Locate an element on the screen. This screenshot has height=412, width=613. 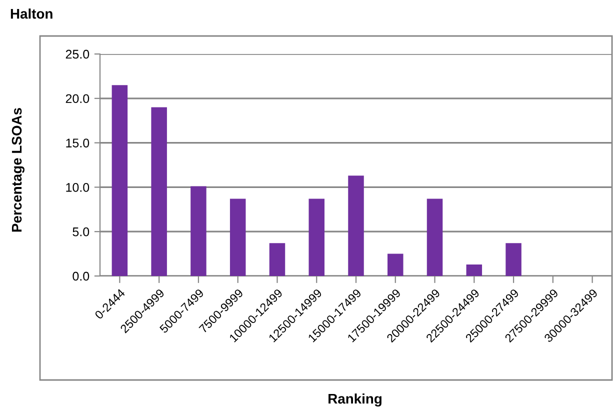
y-tick-label: 5.0 is located at coordinates (81, 231).